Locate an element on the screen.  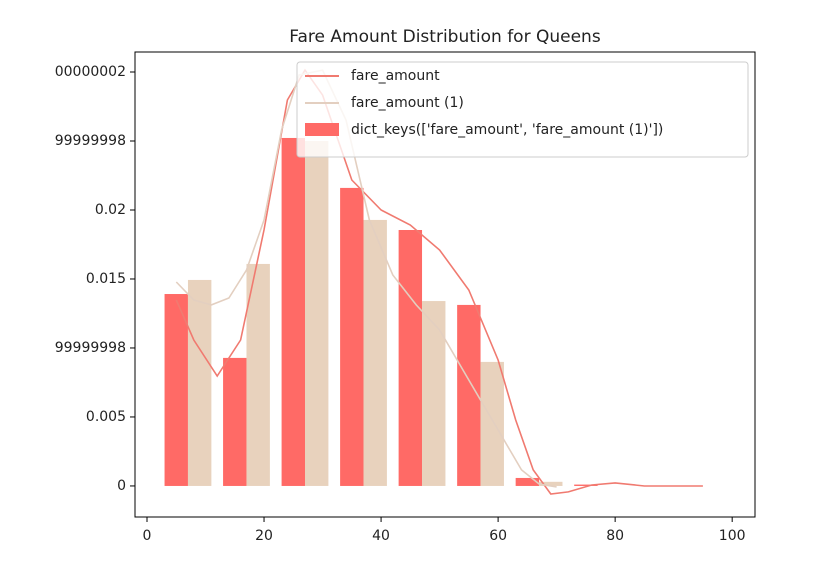
y-tick-label: 0.02 is located at coordinates (110, 210).